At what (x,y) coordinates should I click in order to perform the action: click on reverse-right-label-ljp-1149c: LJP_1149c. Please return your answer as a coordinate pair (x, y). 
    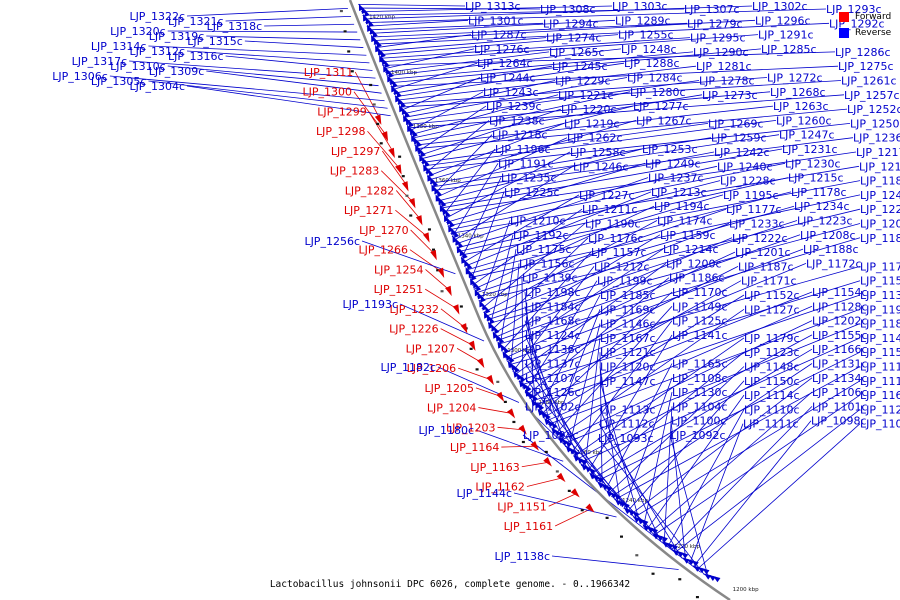
    Looking at the image, I should click on (700, 306).